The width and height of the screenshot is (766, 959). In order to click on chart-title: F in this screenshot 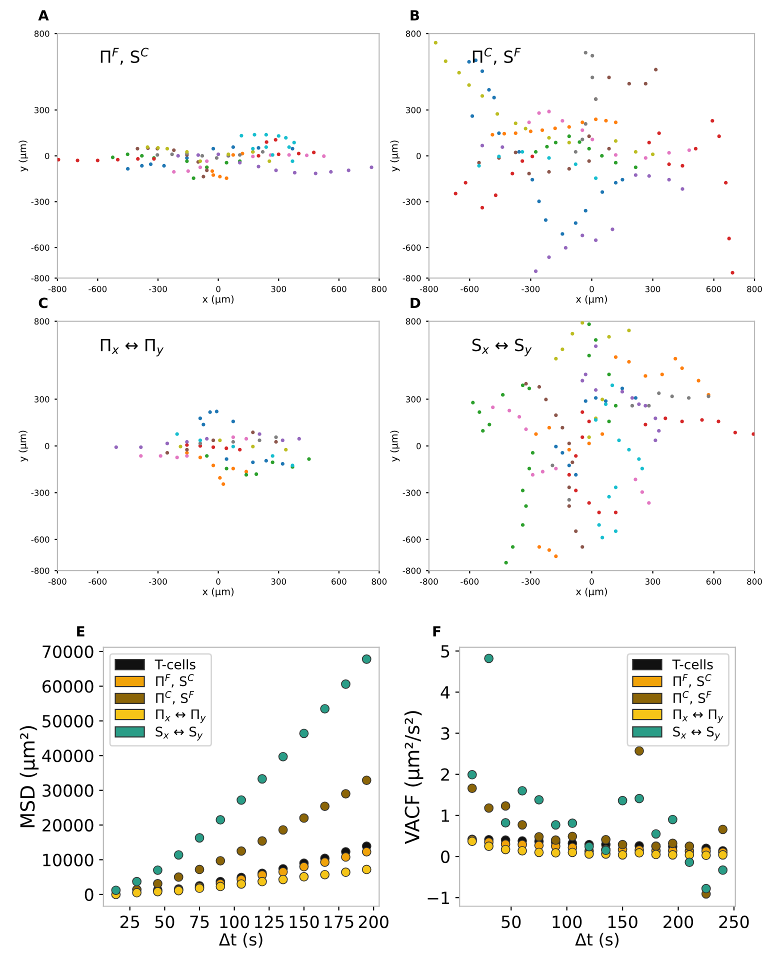, I will do `click(436, 631)`.